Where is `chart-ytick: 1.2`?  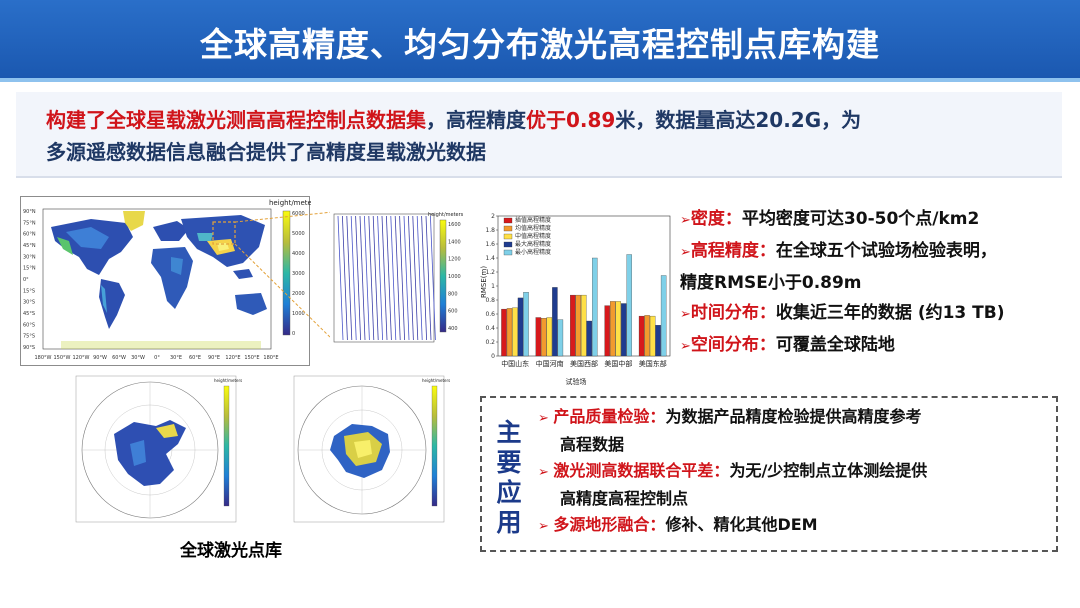 chart-ytick: 1.2 is located at coordinates (490, 272).